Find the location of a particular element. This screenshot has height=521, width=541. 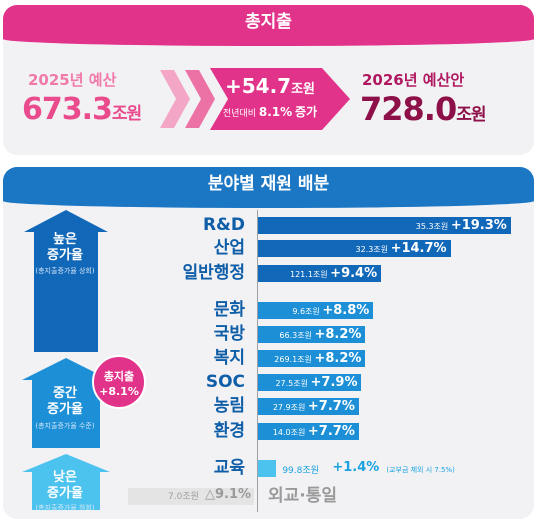

bar-value-label: 35.3조원 +19.3% is located at coordinates (461, 225).